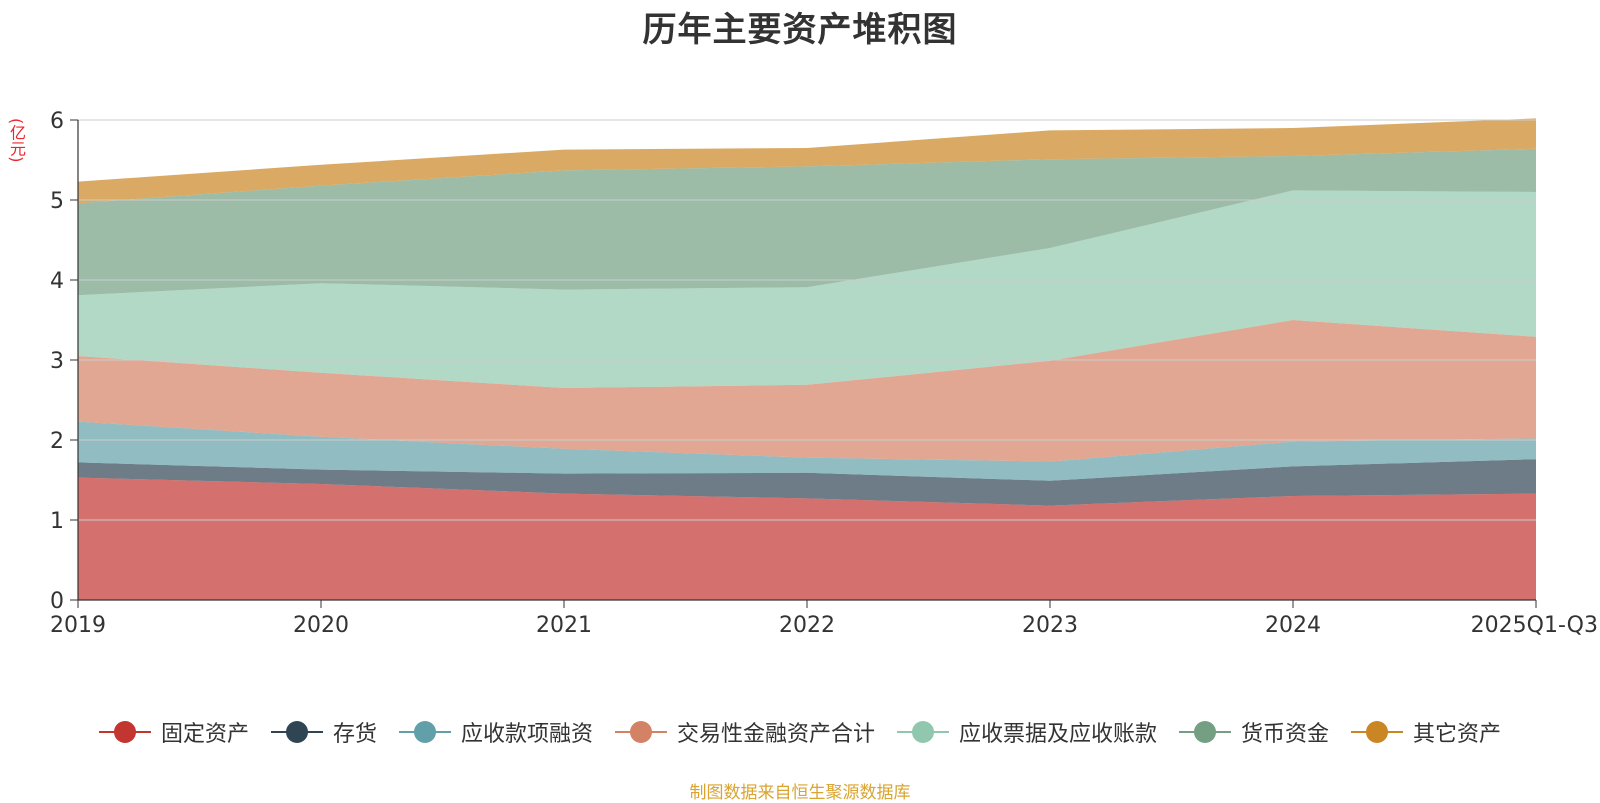 Image resolution: width=1600 pixels, height=803 pixels. Describe the element at coordinates (57, 361) in the screenshot. I see `y-tick-label: 3` at that location.